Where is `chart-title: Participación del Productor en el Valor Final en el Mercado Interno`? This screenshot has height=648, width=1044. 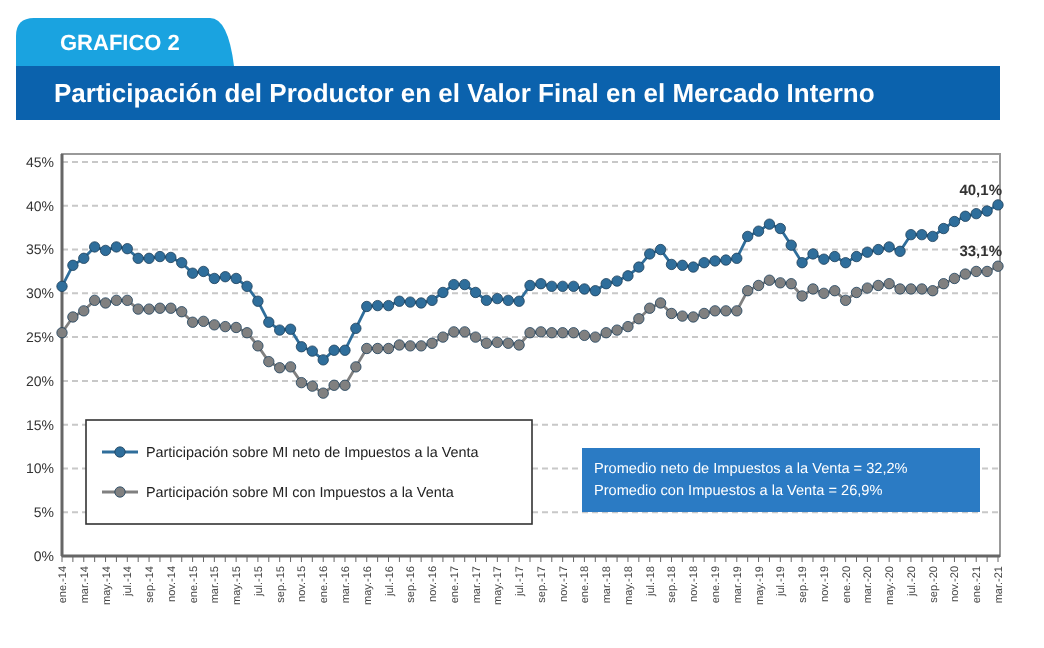
chart-title: Participación del Productor en el Valor Final en el Mercado Interno is located at coordinates (464, 93).